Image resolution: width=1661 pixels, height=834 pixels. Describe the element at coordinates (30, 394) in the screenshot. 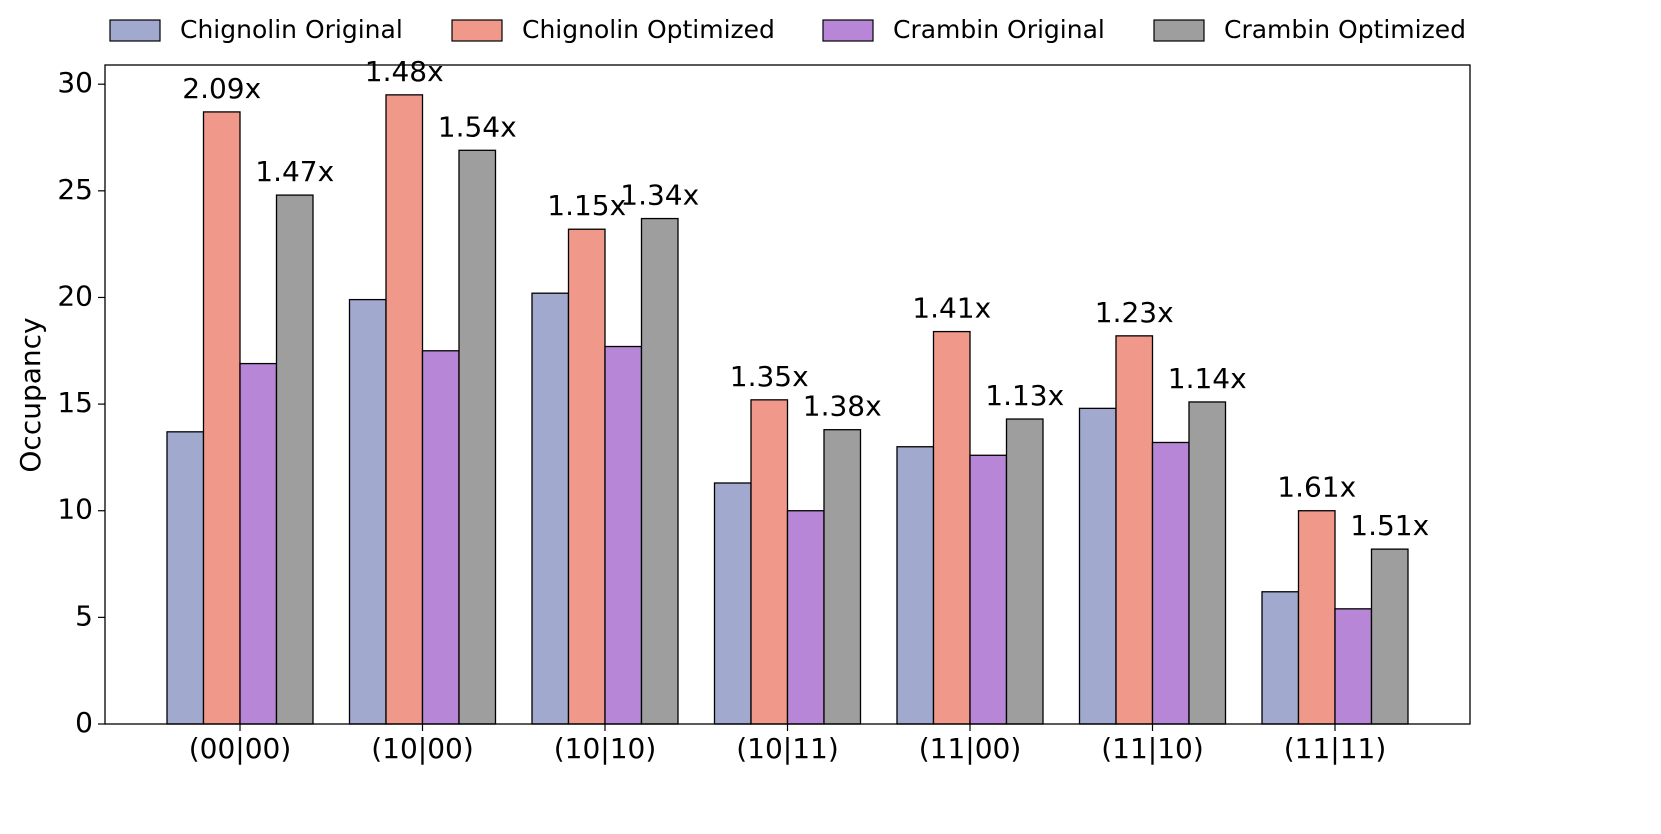

I see `y-axis-label: Occupancy` at that location.